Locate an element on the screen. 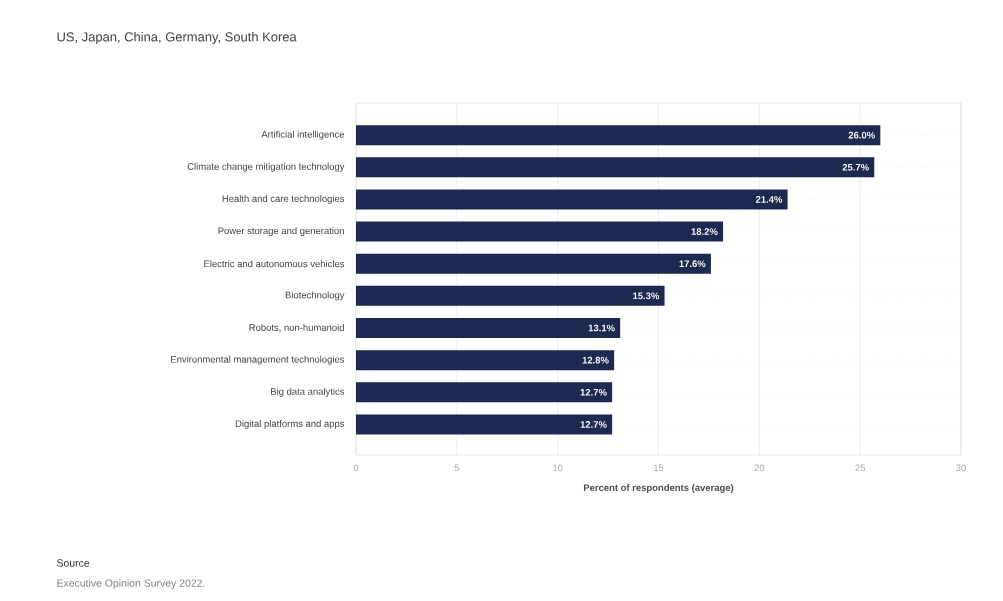 The height and width of the screenshot is (601, 1003). y-tick-label: Electric and autonomous vehicles is located at coordinates (274, 264).